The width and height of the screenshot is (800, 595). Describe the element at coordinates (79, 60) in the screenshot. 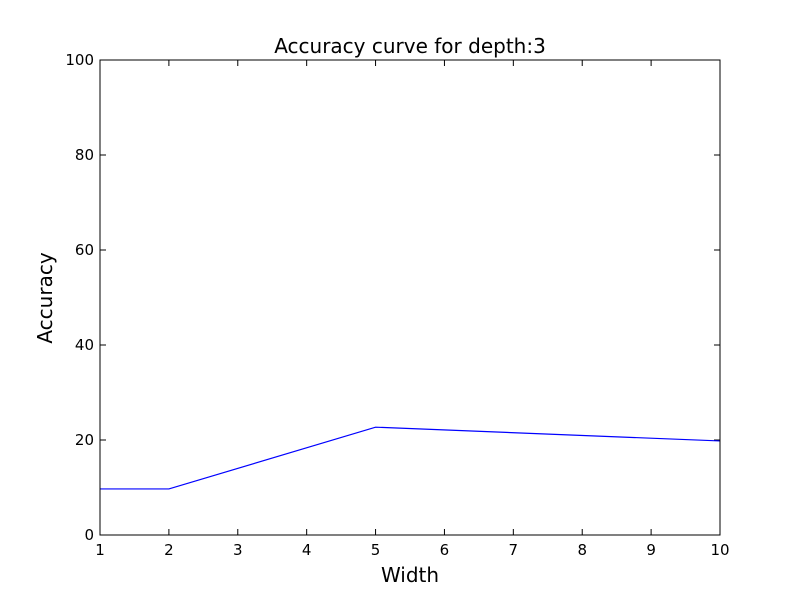

I see `y-tick-label: 100` at that location.